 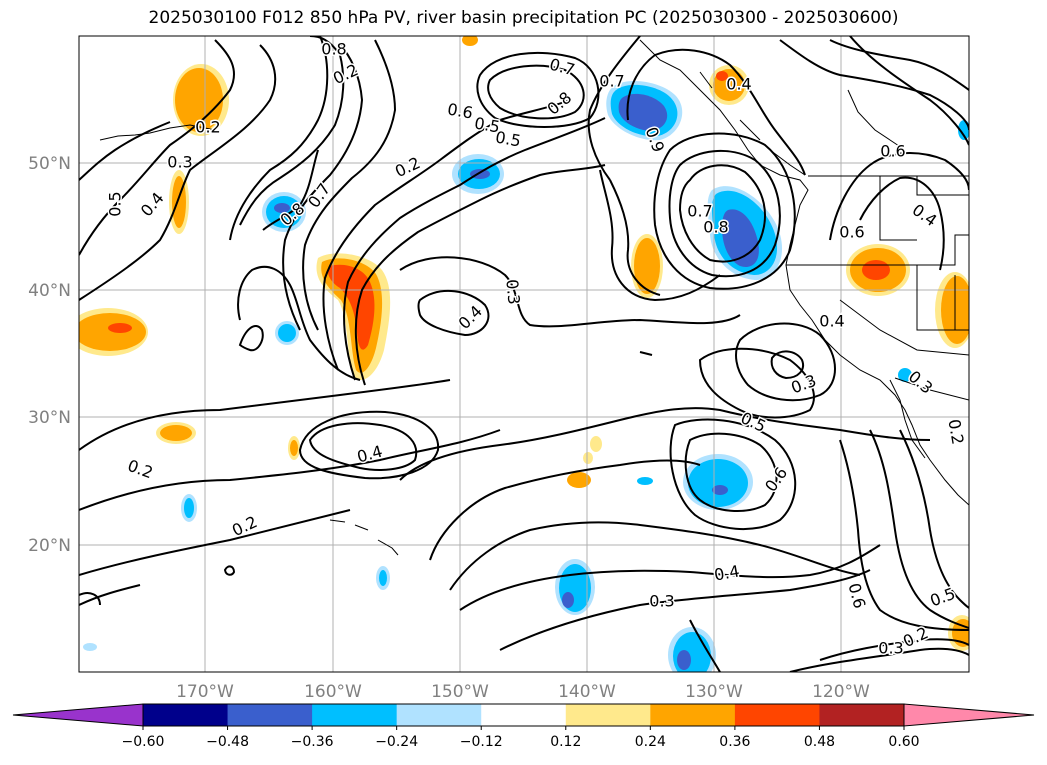 What do you see at coordinates (49, 164) in the screenshot?
I see `lat-tick: 50°N` at bounding box center [49, 164].